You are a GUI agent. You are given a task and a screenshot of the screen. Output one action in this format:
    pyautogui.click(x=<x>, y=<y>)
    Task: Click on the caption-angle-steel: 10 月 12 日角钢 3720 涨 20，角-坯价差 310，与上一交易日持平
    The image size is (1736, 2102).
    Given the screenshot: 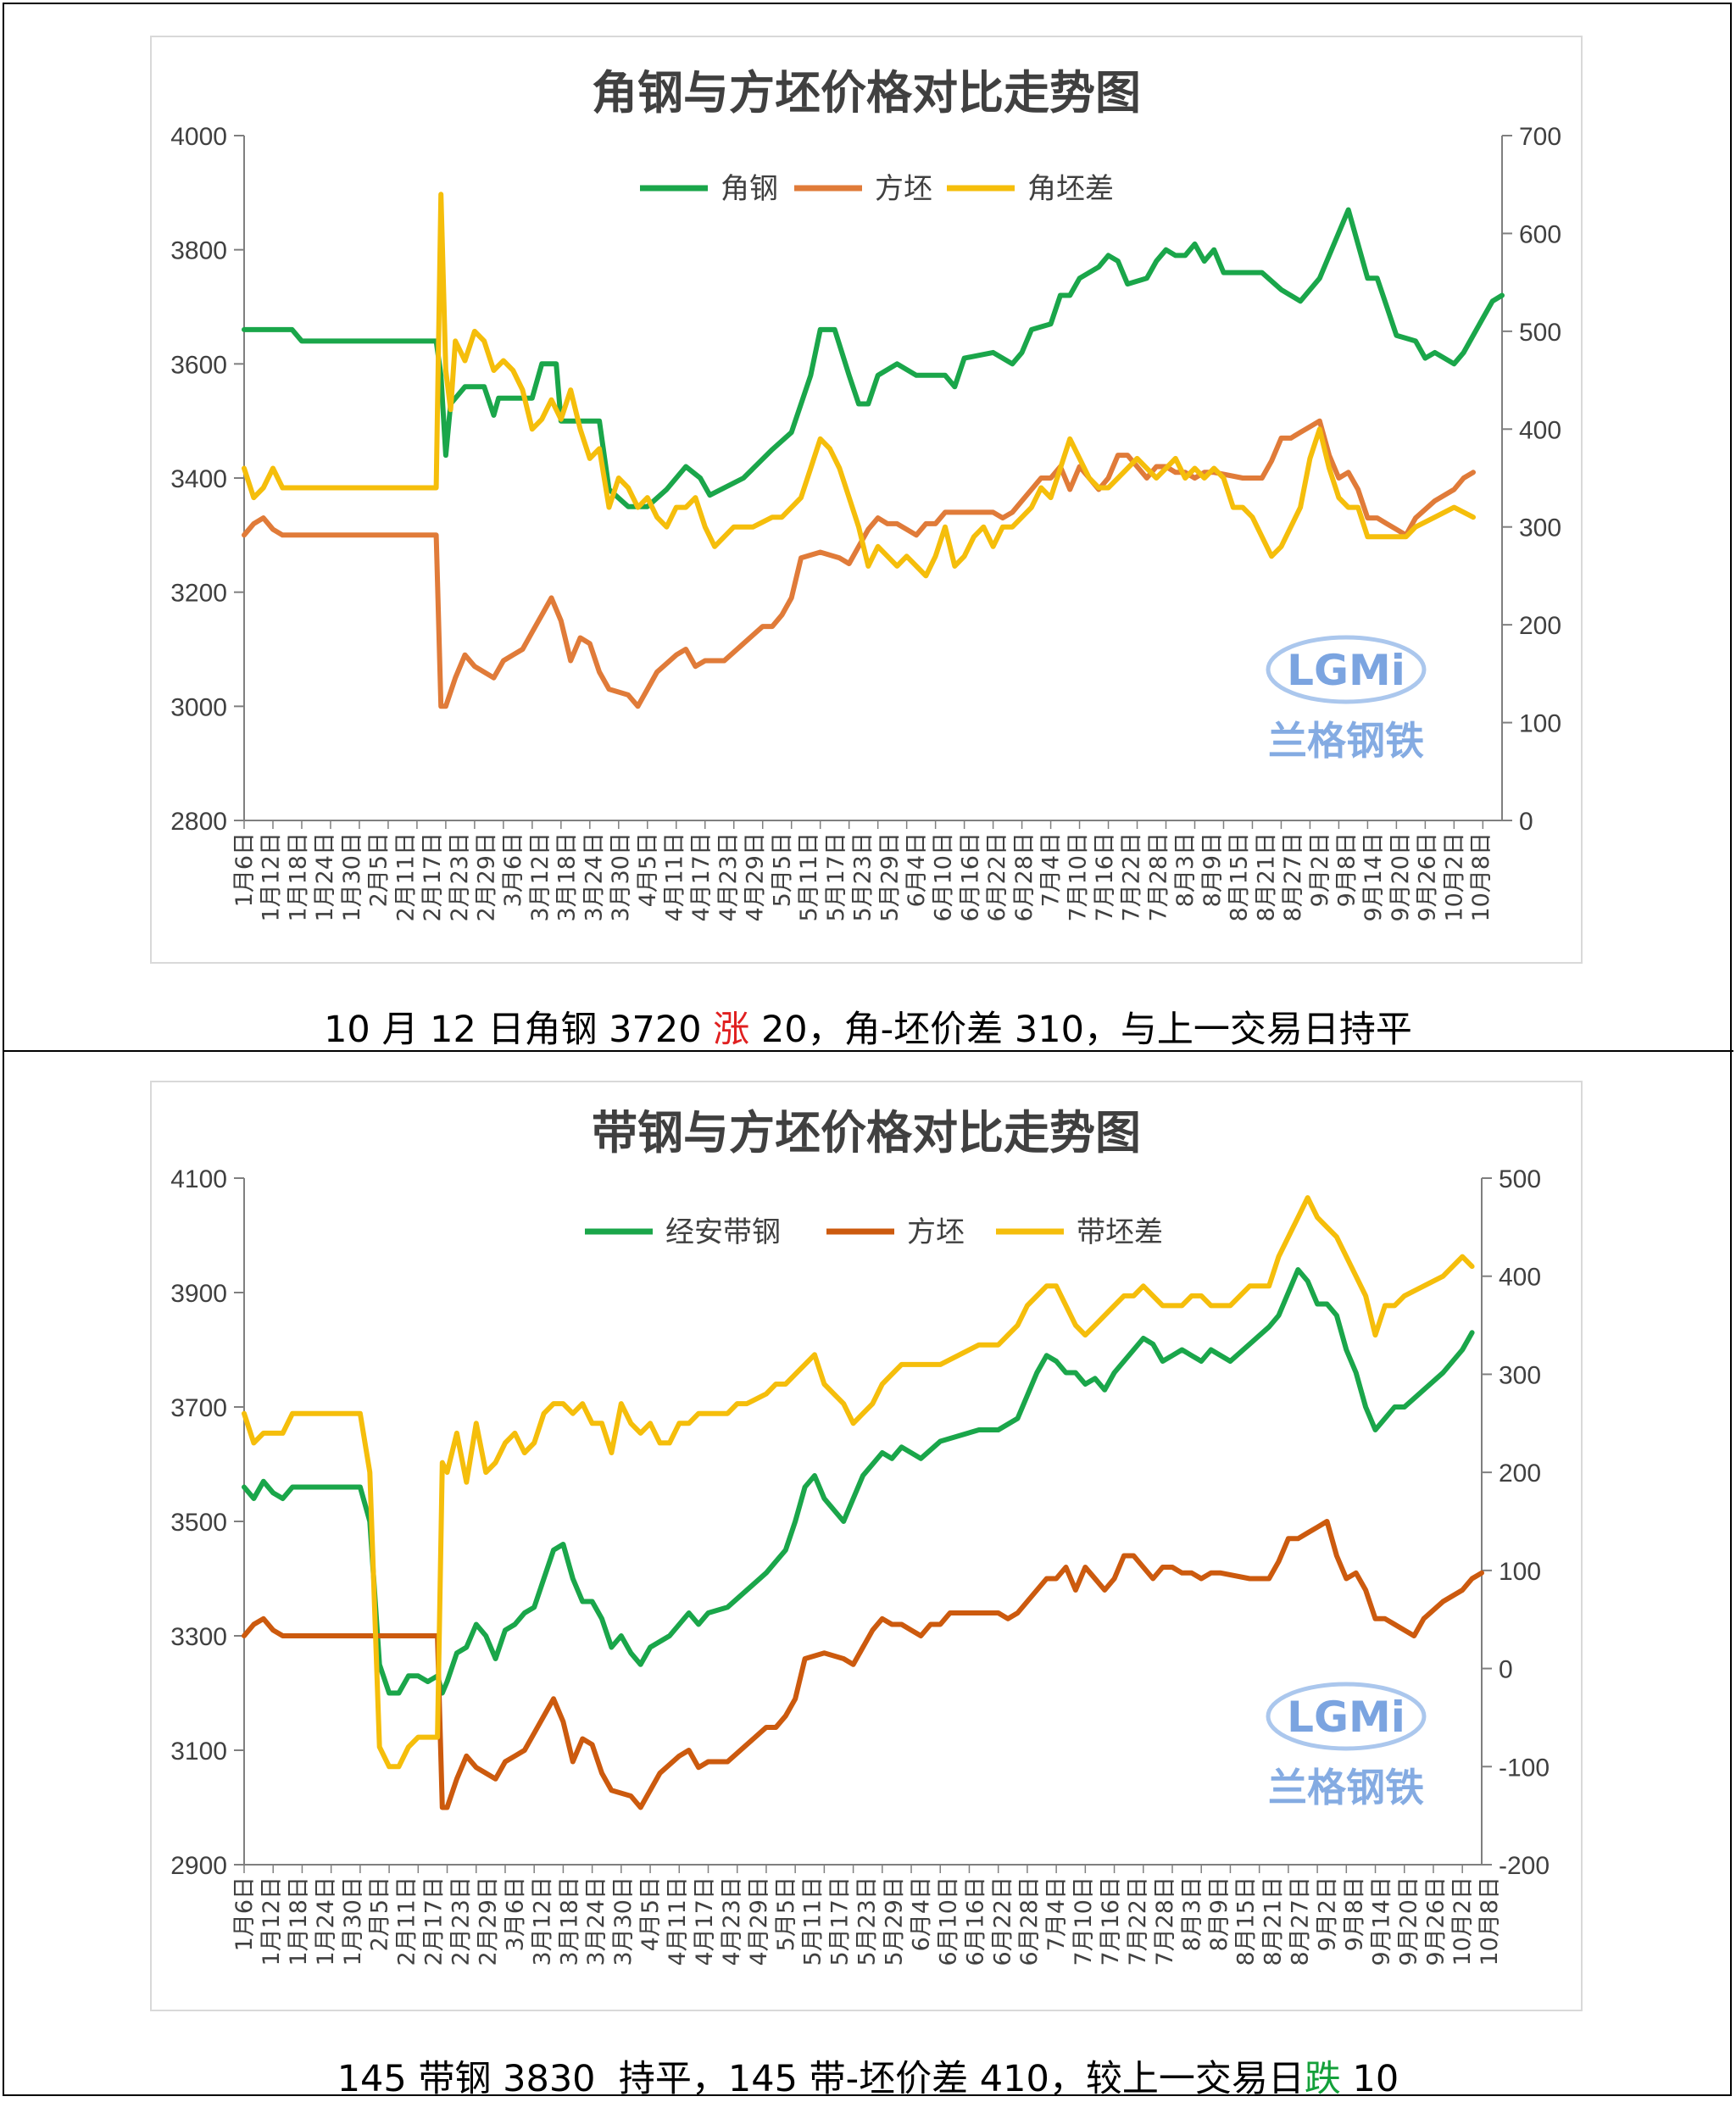 What is the action you would take?
    pyautogui.click(x=868, y=1026)
    